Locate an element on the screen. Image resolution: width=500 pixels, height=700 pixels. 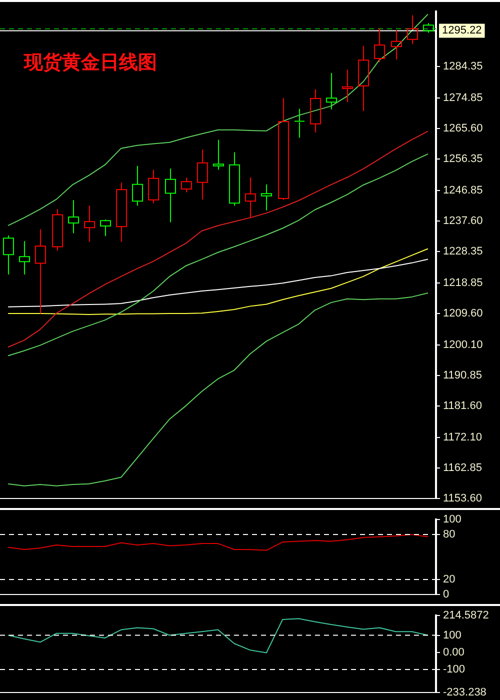
y-tick-label: 1237.60 is located at coordinates (463, 221).